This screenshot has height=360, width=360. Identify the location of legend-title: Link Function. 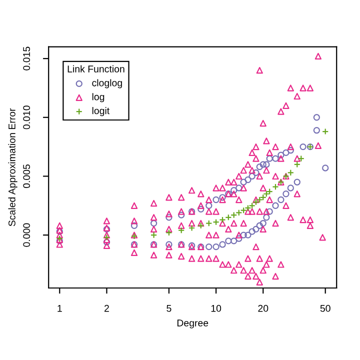
(96, 68).